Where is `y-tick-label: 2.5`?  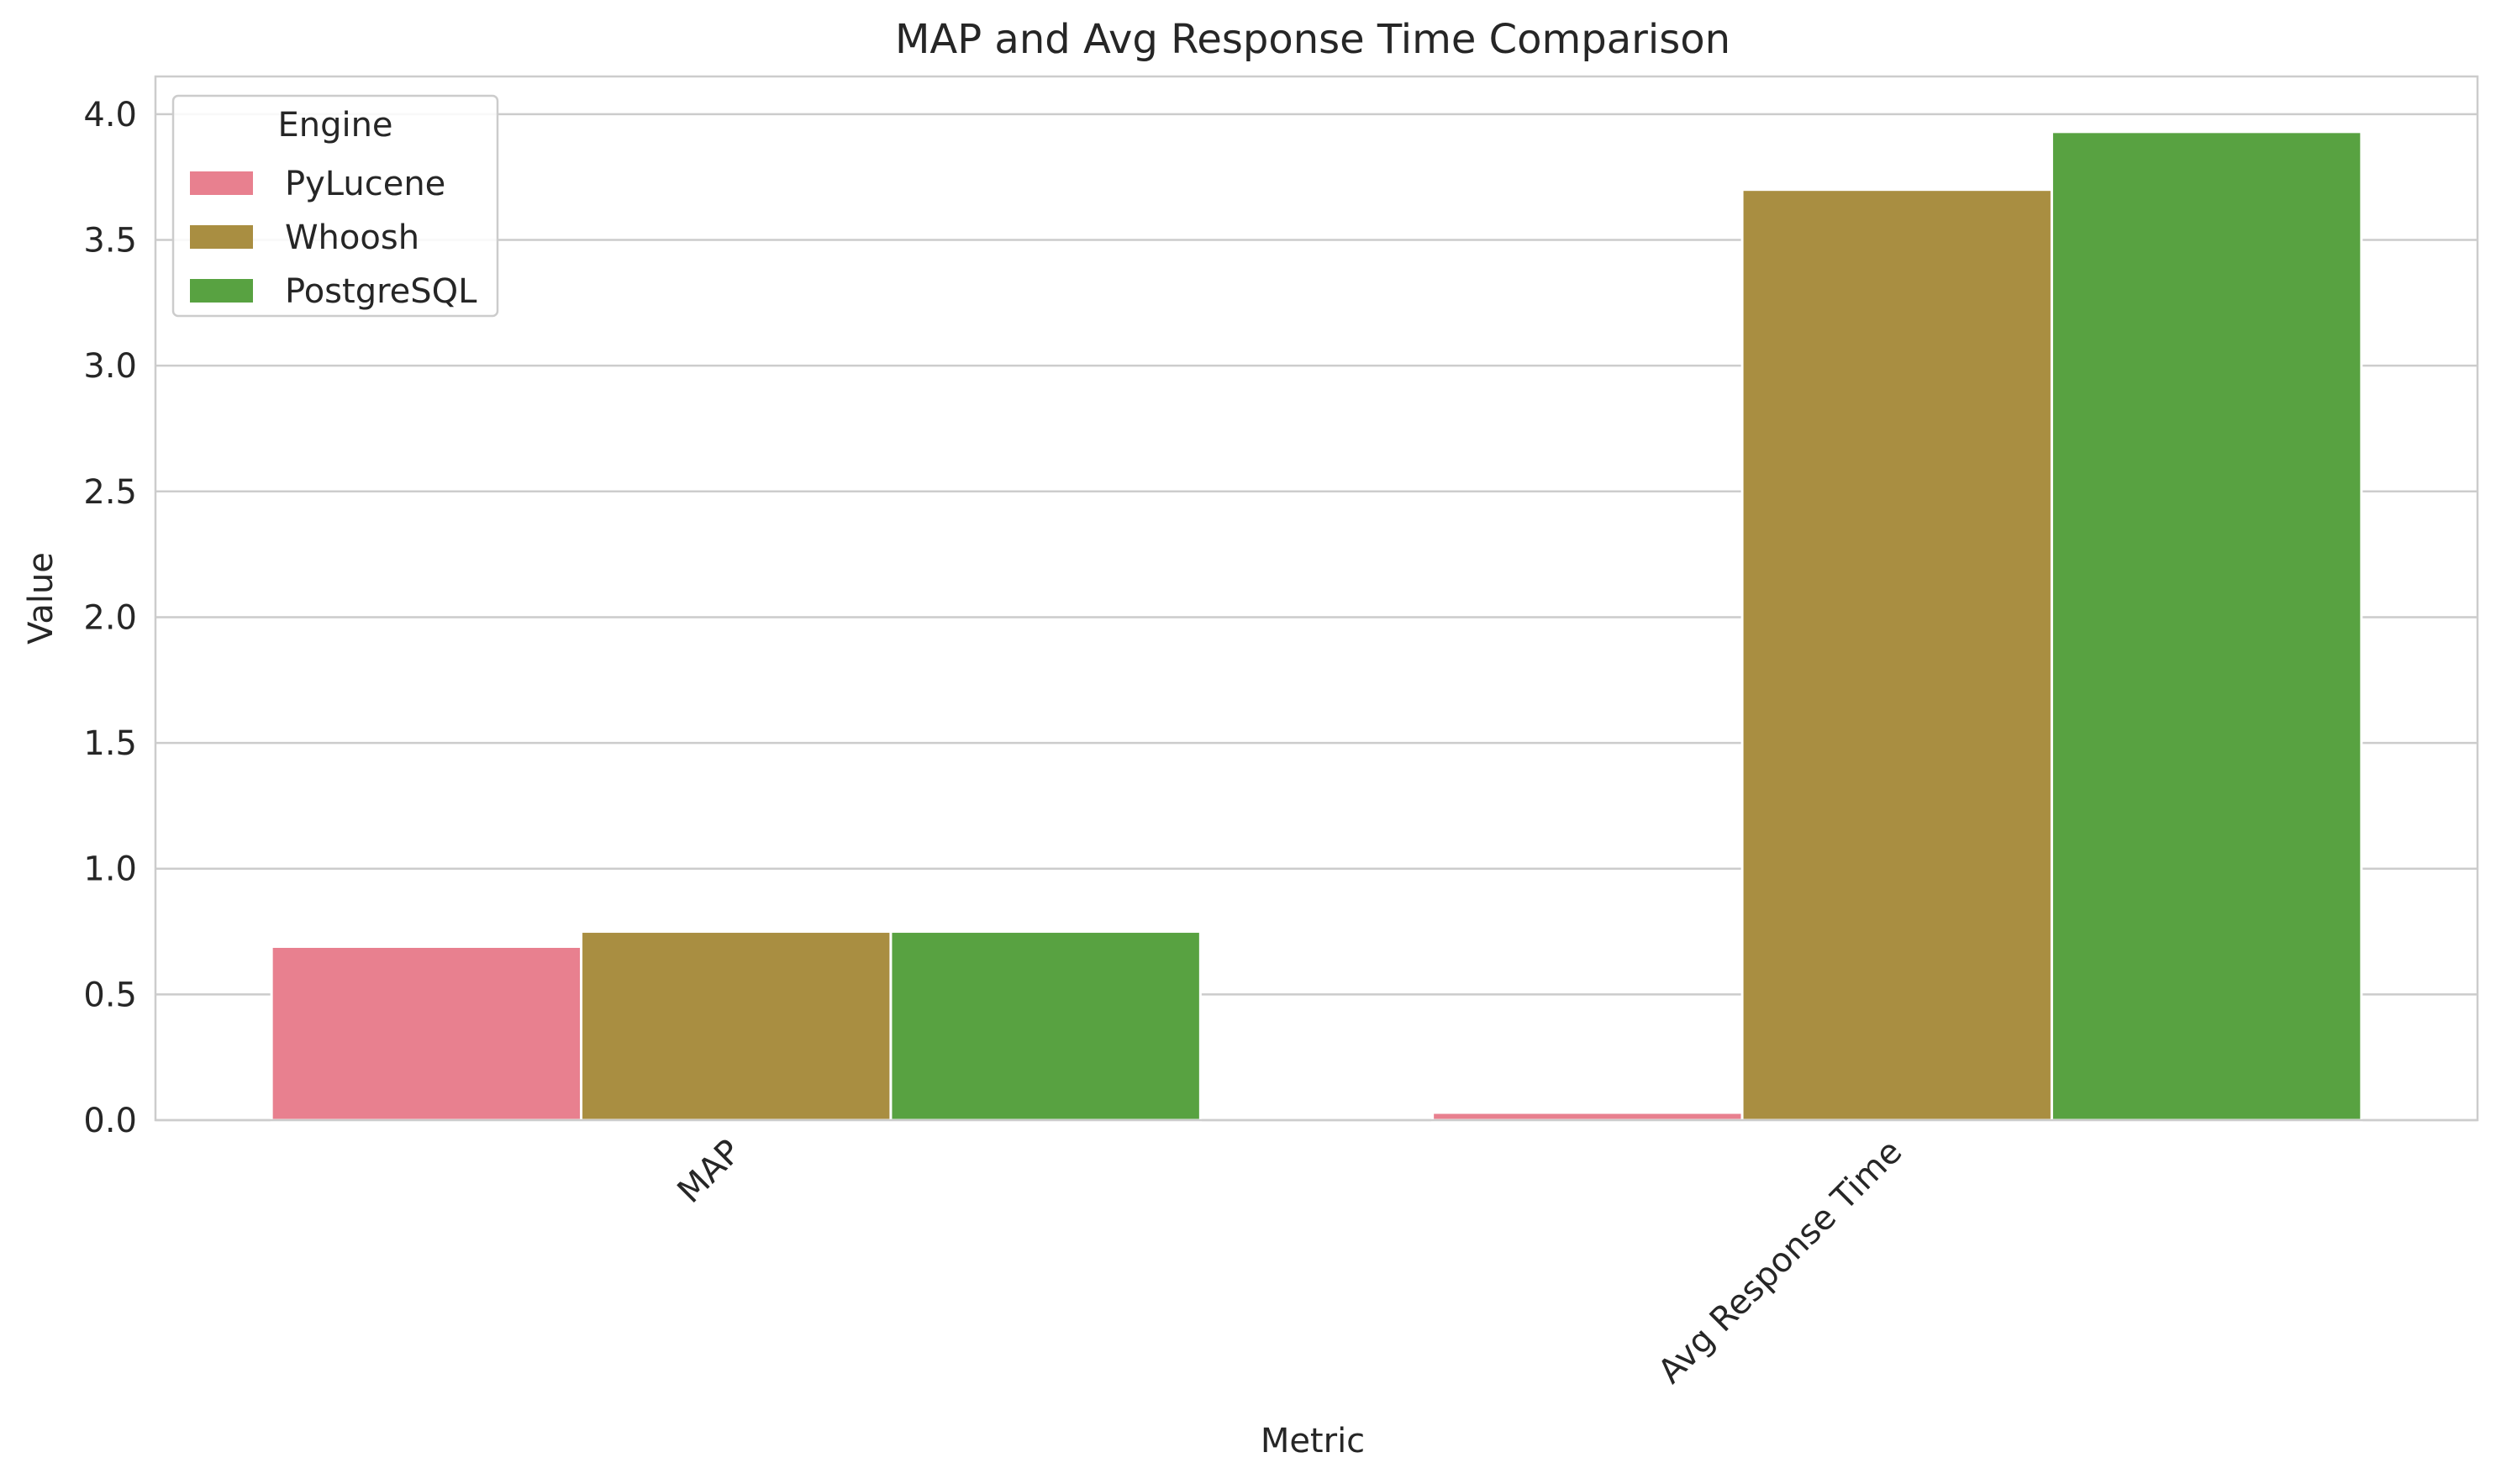
y-tick-label: 2.5 is located at coordinates (110, 493).